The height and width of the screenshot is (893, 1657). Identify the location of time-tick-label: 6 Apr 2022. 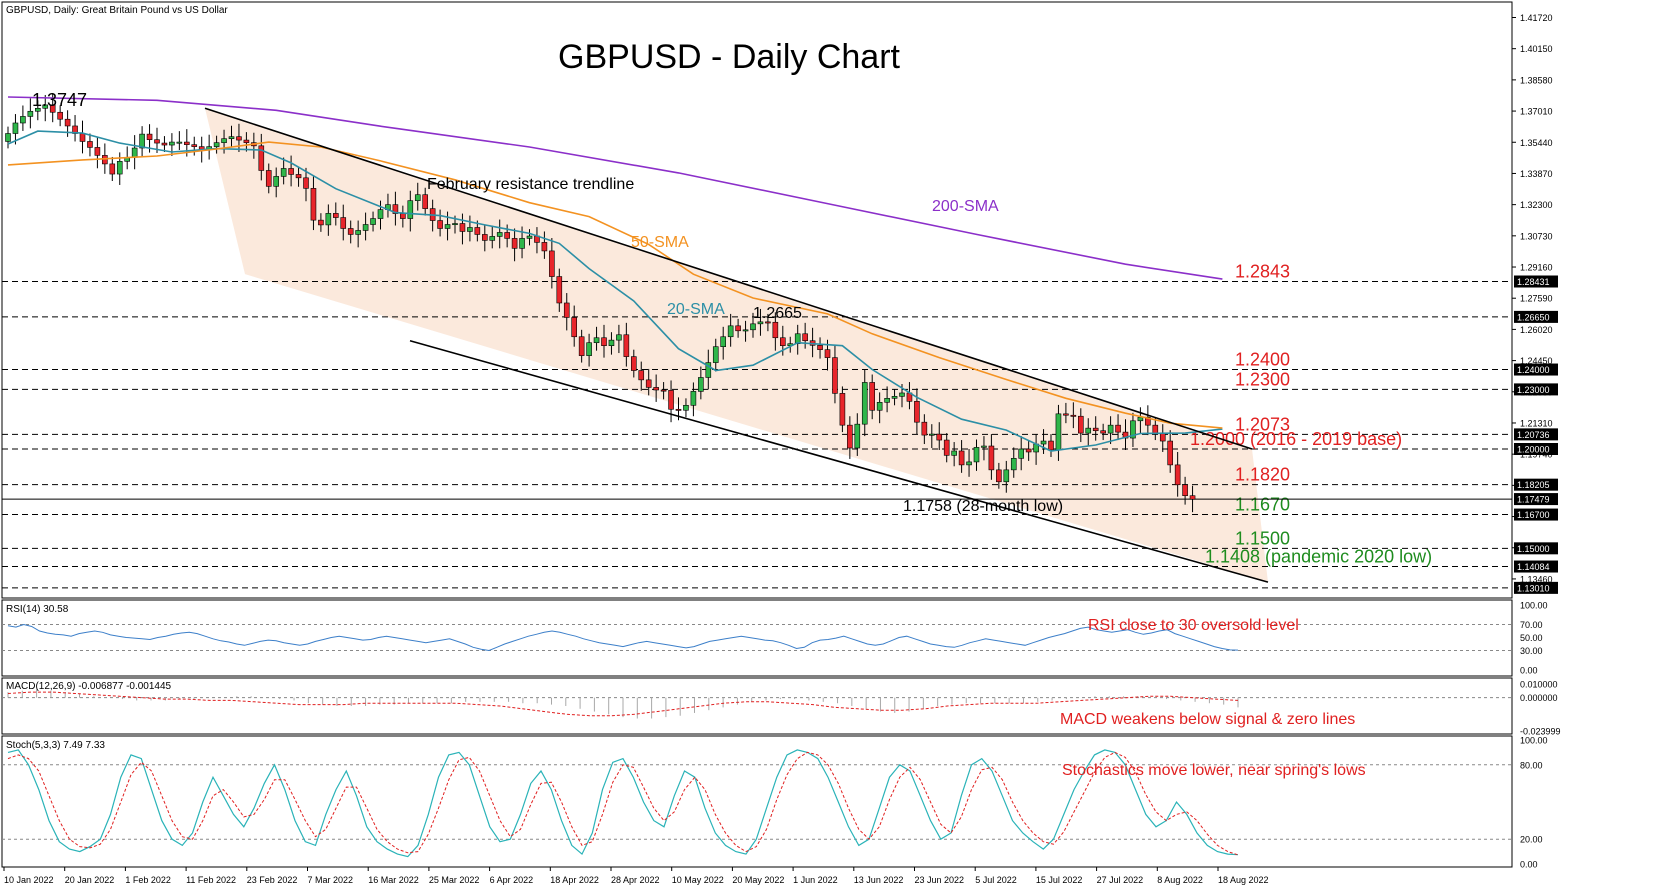
(512, 880).